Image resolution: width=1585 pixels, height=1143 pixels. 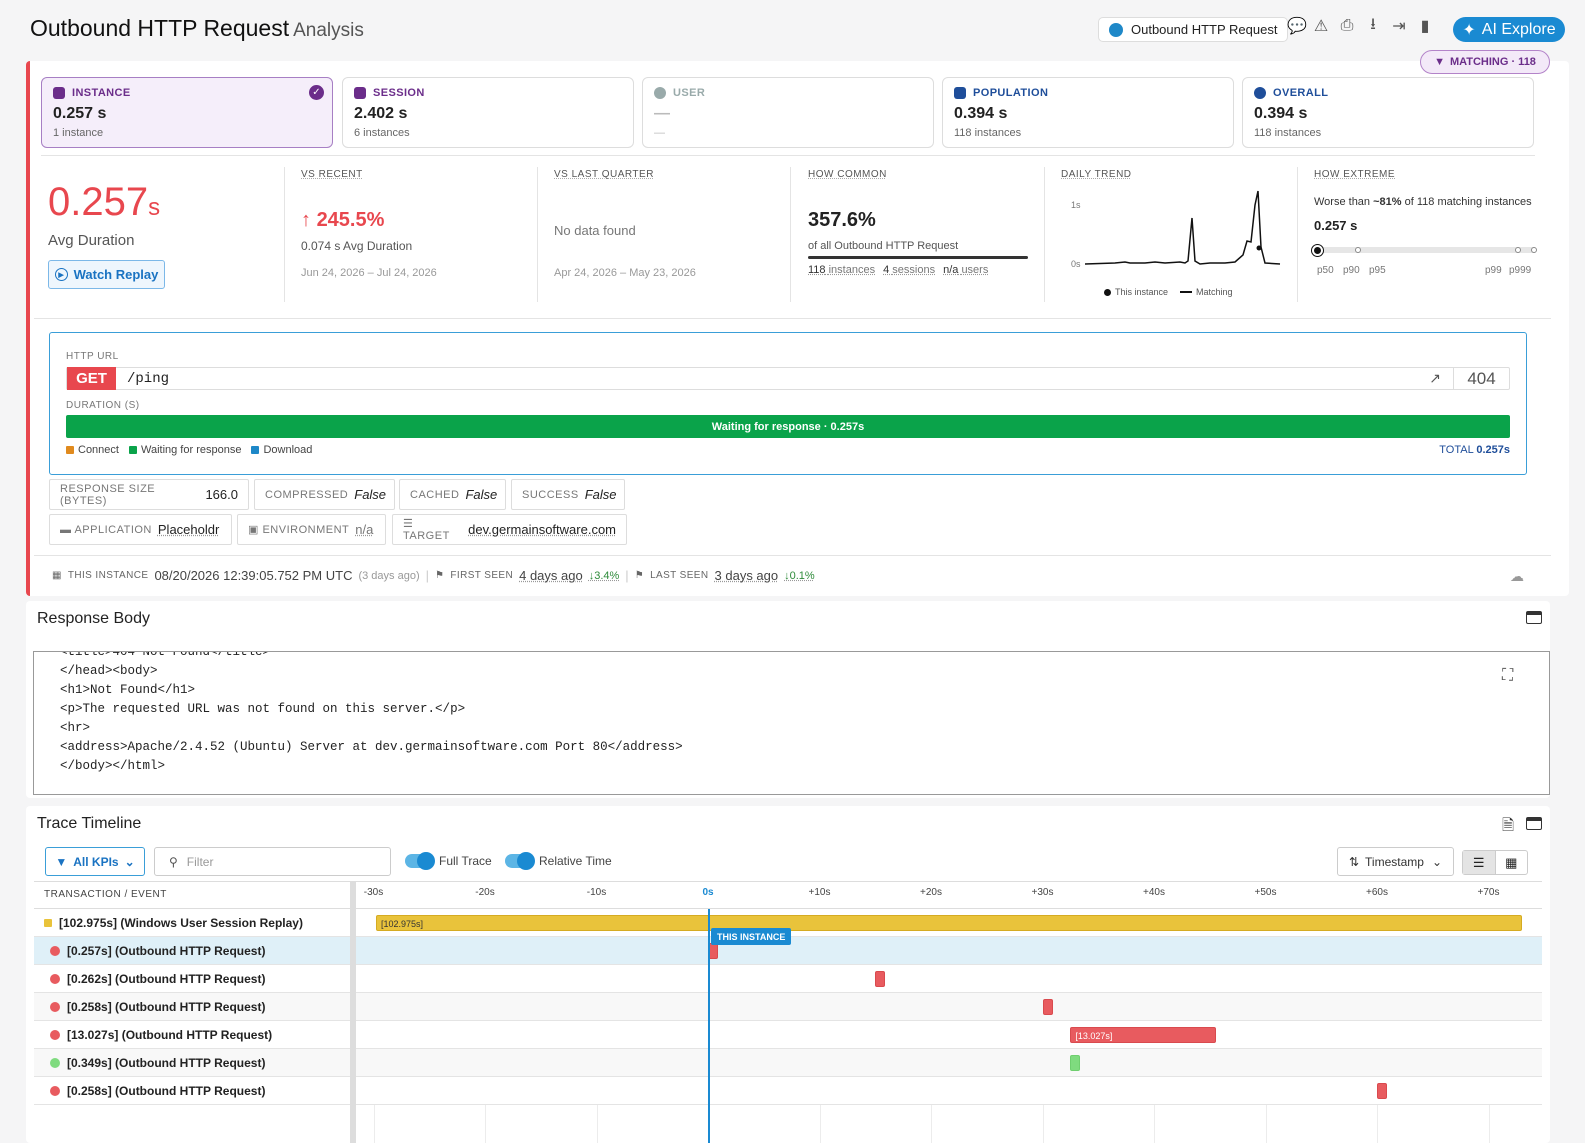 I want to click on trend-line, so click(x=1183, y=227).